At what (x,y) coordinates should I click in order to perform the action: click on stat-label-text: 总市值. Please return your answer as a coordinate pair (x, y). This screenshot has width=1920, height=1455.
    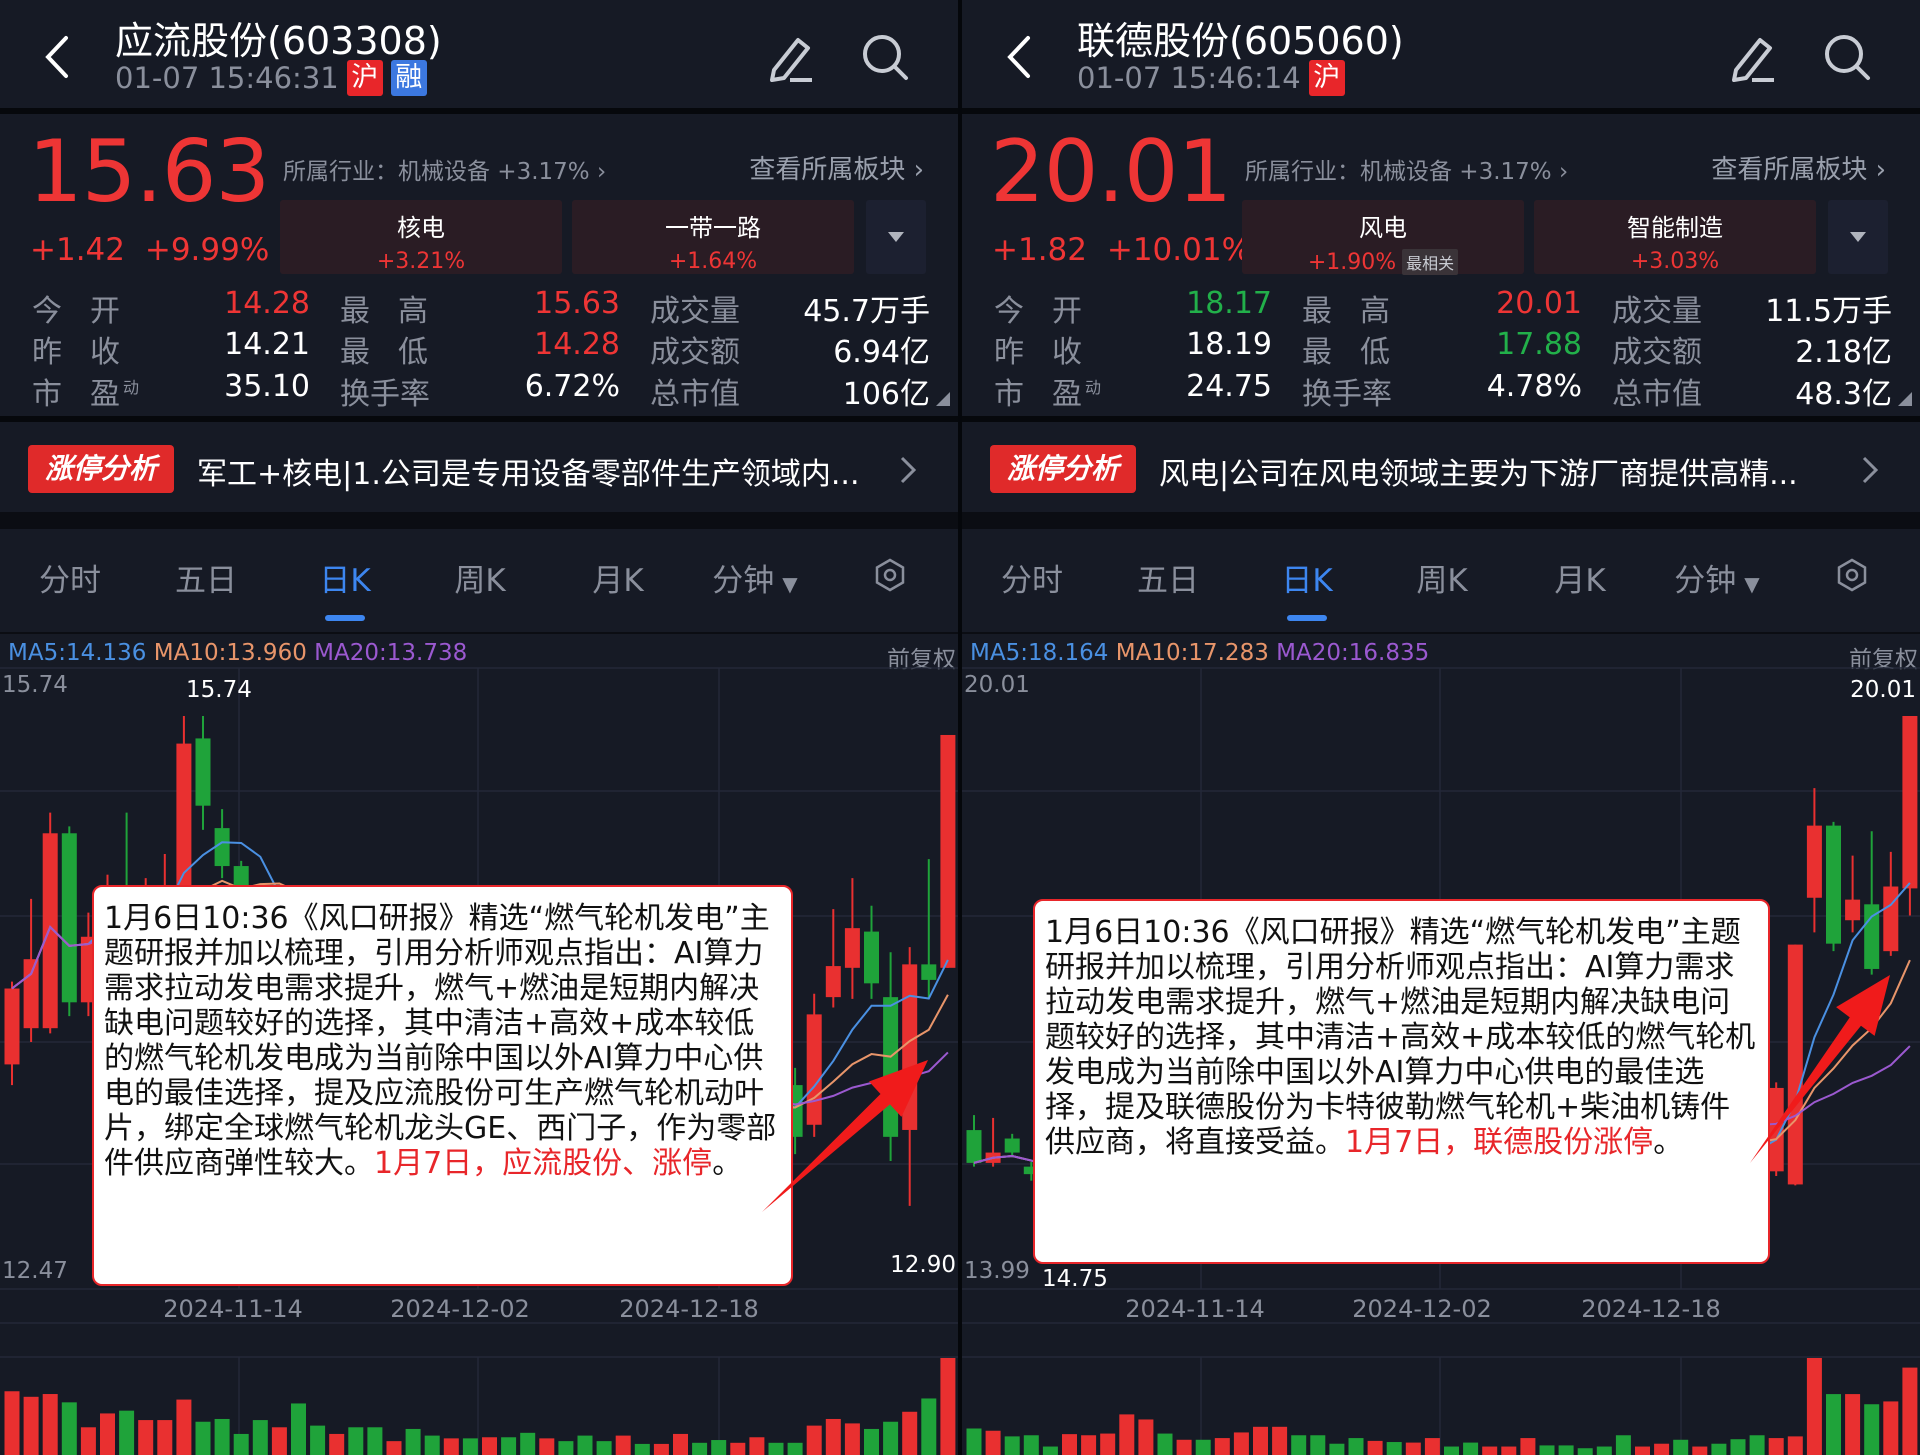
    Looking at the image, I should click on (1657, 394).